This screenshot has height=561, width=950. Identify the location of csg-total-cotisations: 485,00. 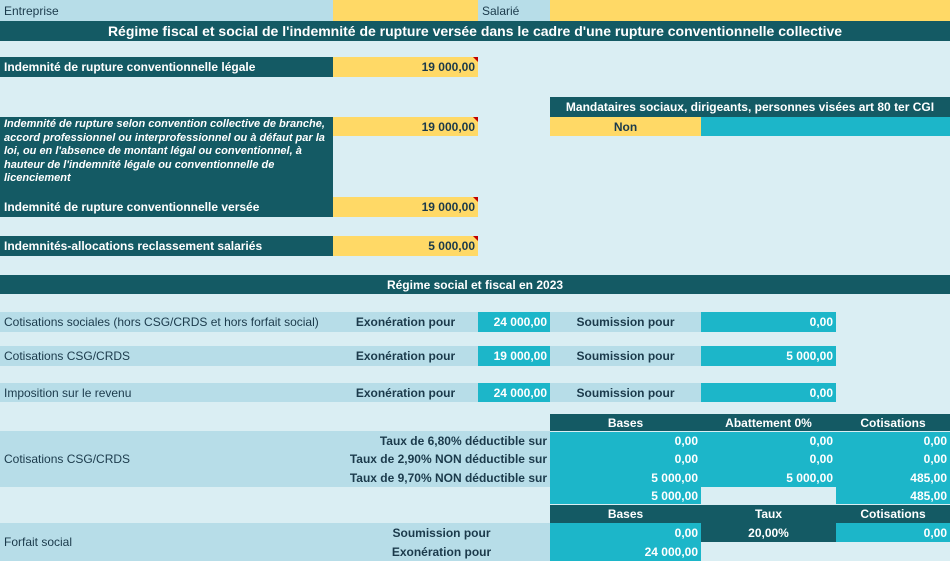
(893, 495).